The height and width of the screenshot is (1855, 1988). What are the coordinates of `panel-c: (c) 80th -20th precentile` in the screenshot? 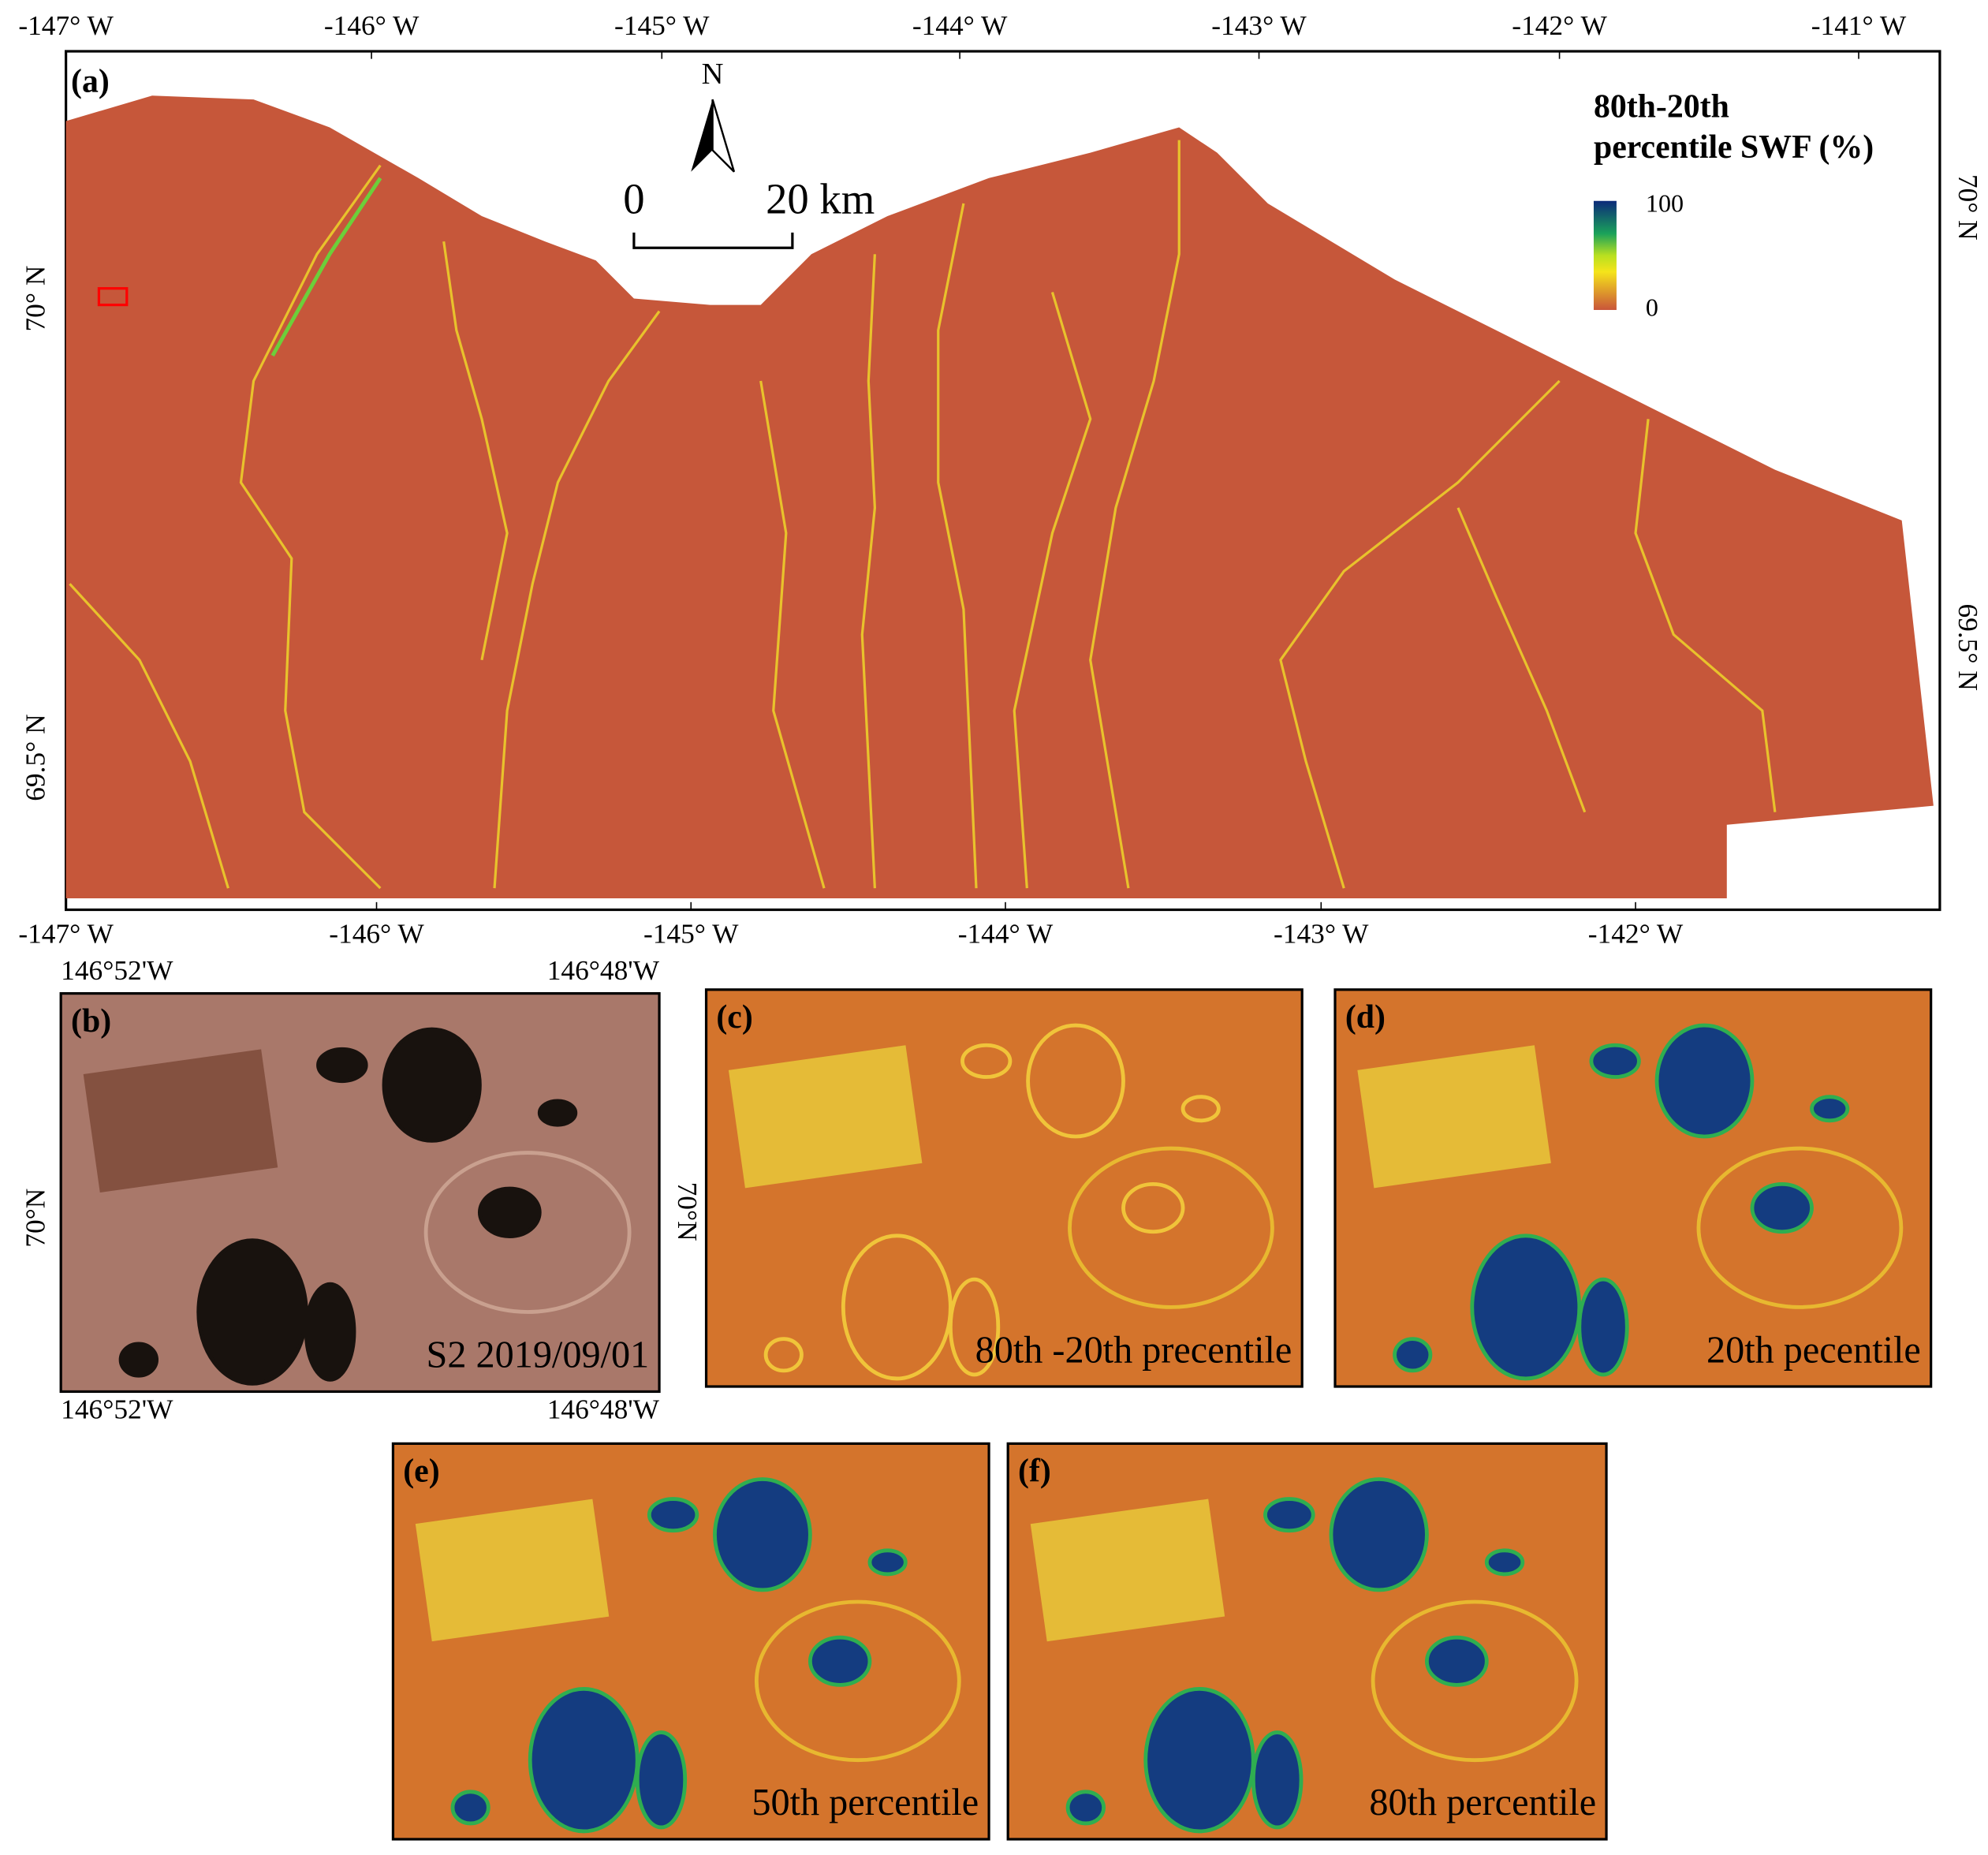 It's located at (1004, 1188).